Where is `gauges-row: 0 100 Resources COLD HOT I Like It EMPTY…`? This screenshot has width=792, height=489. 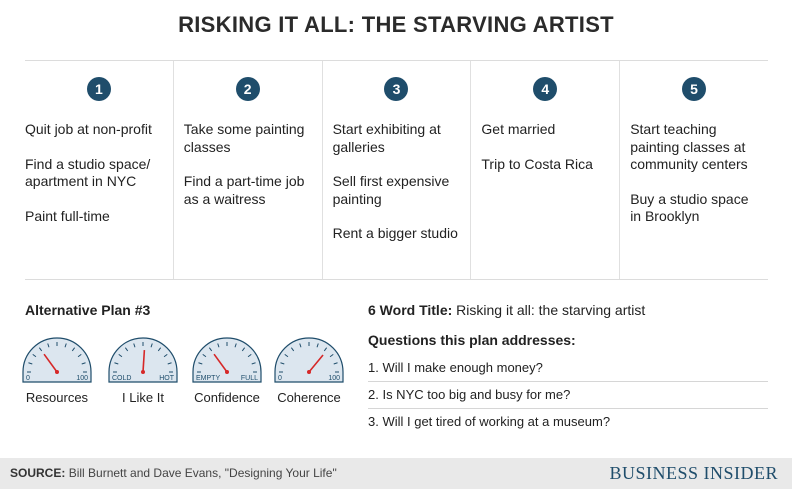 gauges-row: 0 100 Resources COLD HOT I Like It EMPTY… is located at coordinates (185, 374).